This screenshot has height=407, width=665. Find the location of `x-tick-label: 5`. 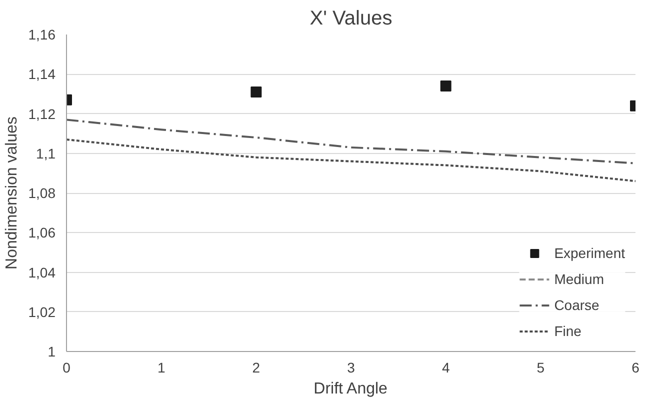

x-tick-label: 5 is located at coordinates (540, 368).